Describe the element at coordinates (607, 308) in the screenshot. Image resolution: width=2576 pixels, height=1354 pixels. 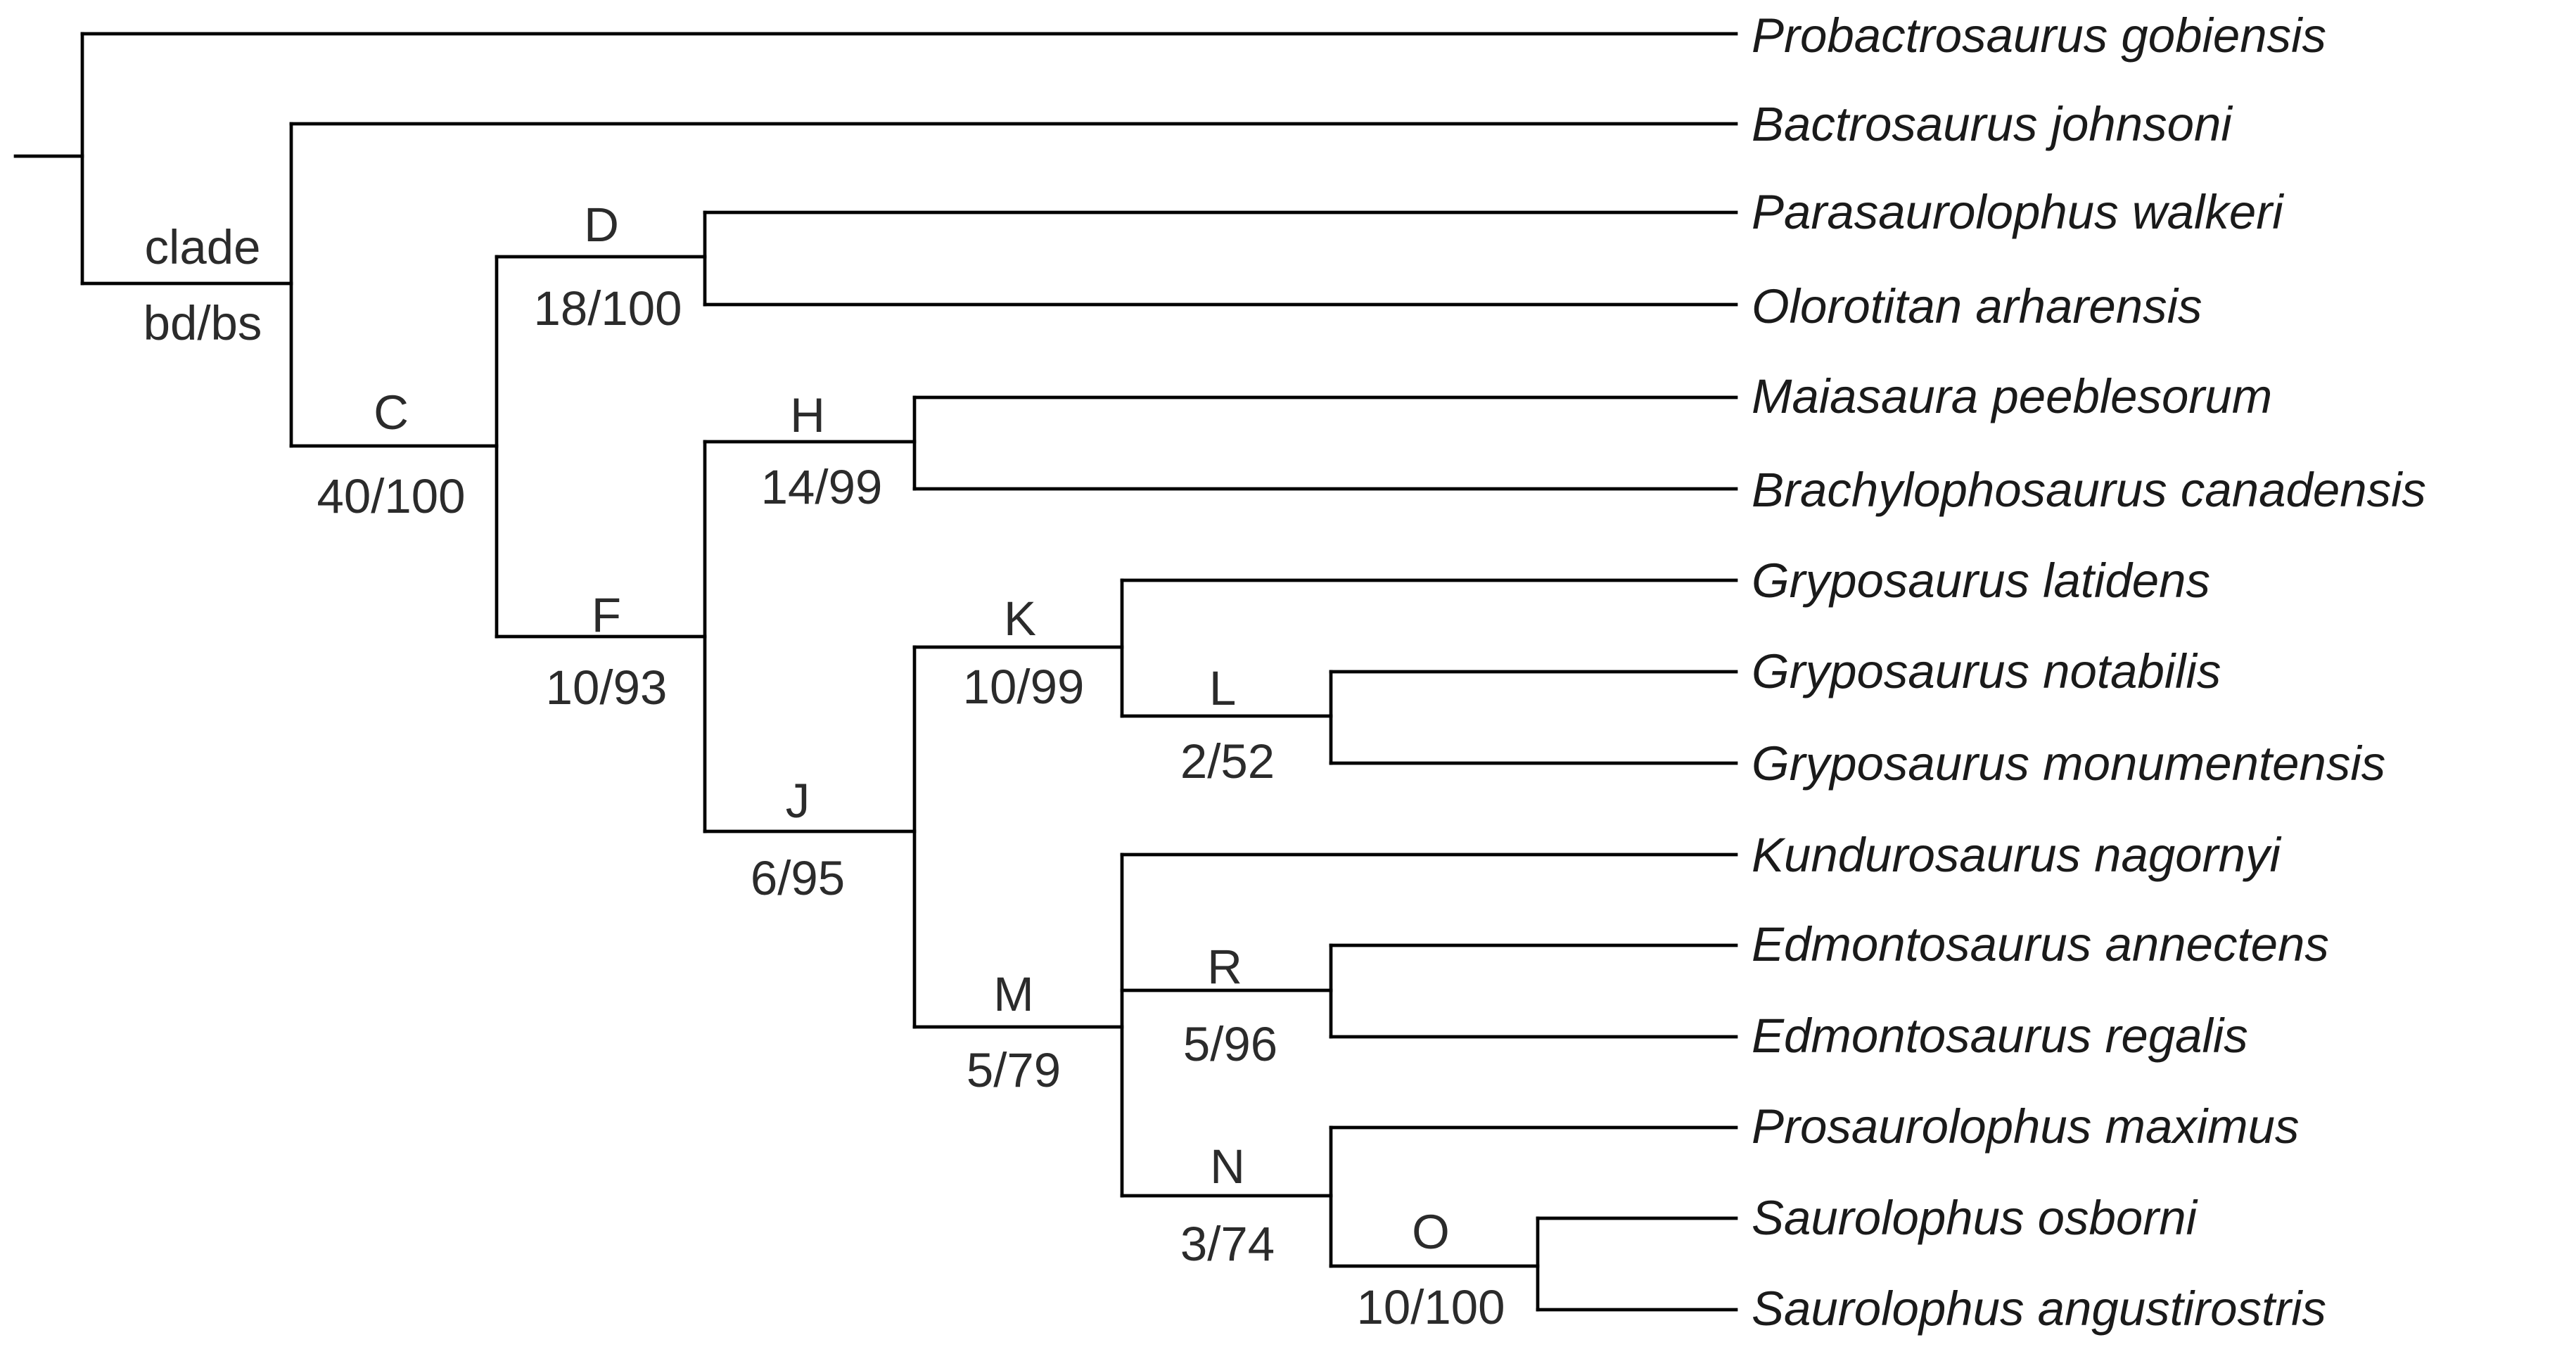
I see `clade-support-d: 18/100` at that location.